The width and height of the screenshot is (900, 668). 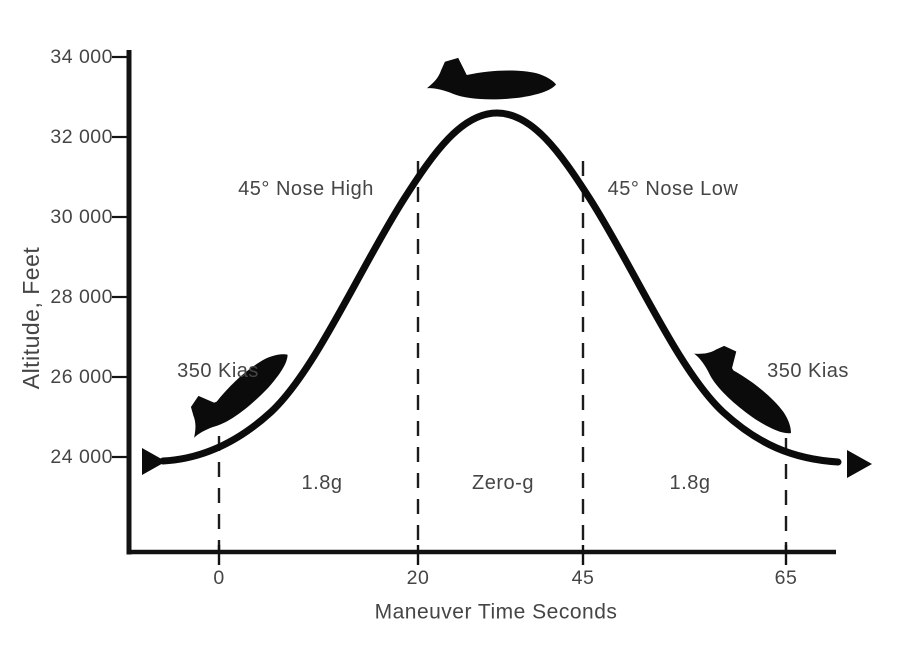 What do you see at coordinates (418, 578) in the screenshot?
I see `x-tick-label-20: 20` at bounding box center [418, 578].